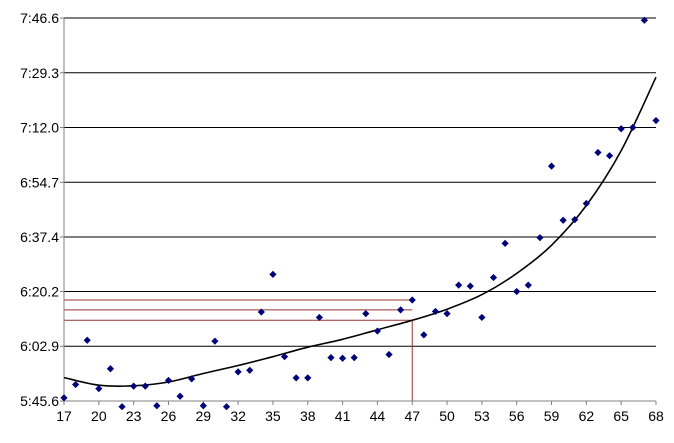 This screenshot has width=674, height=443. Describe the element at coordinates (360, 416) in the screenshot. I see `x-tick-labels: 17 20 23 26 29 32 35 38 41 44 47 50 53 56 59 62 65 68` at that location.